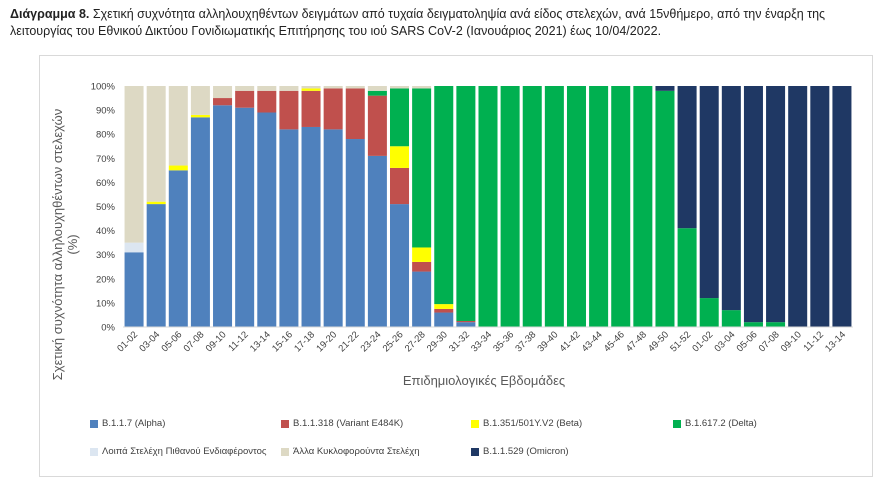 The width and height of the screenshot is (891, 486). What do you see at coordinates (459, 341) in the screenshot?
I see `x-tick-label: 31-32` at bounding box center [459, 341].